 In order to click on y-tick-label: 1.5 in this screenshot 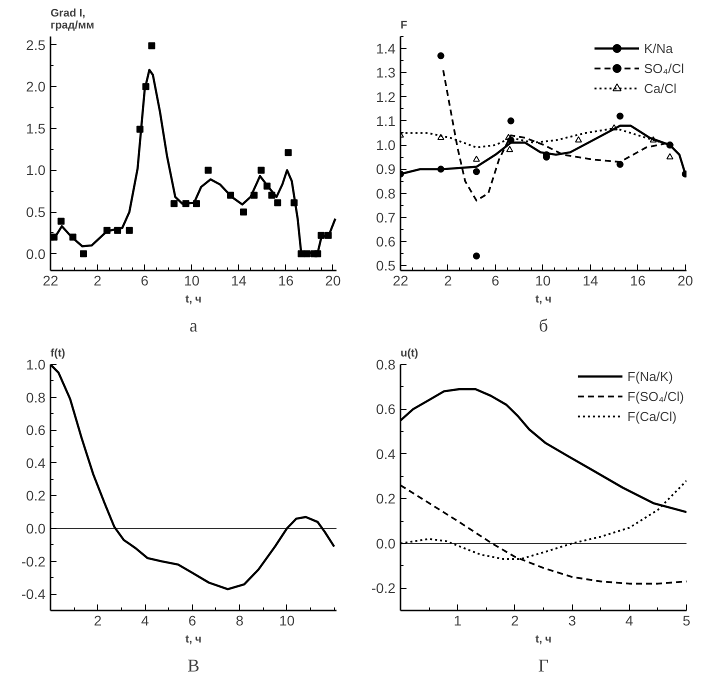, I will do `click(36, 128)`.